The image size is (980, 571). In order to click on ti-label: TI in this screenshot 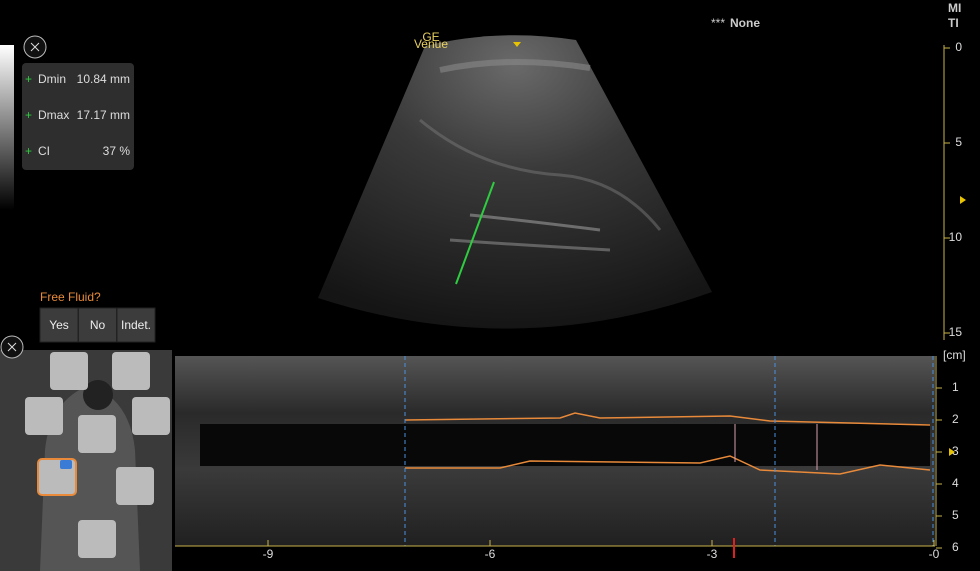, I will do `click(953, 23)`.